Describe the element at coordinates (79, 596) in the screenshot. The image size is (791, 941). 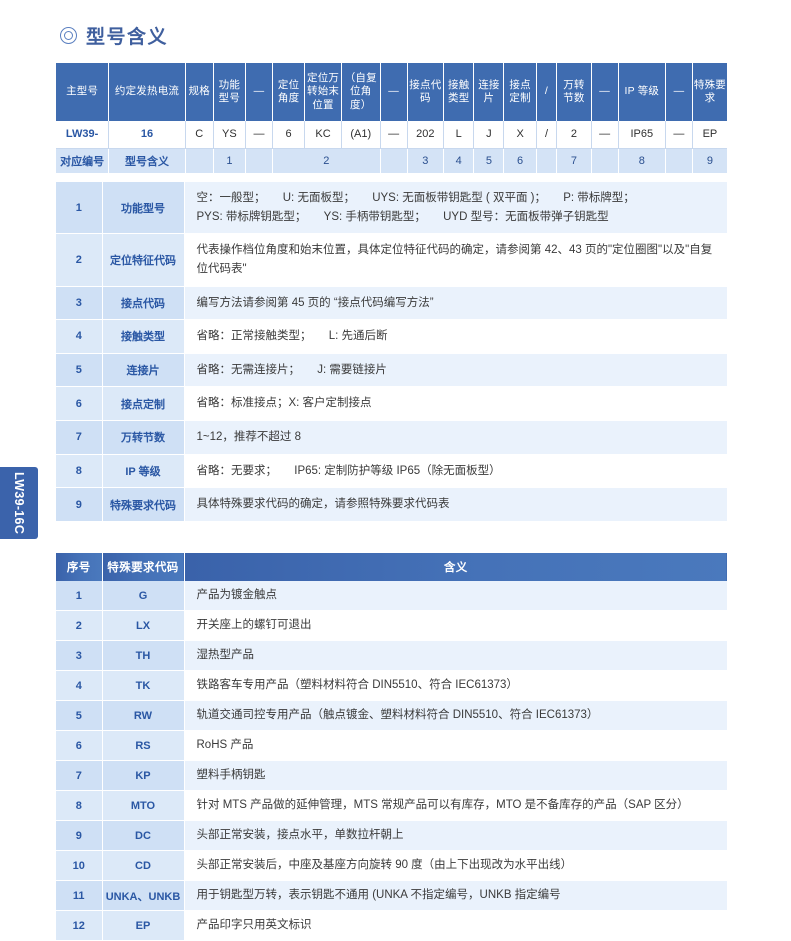
I see `special-index: 1` at that location.